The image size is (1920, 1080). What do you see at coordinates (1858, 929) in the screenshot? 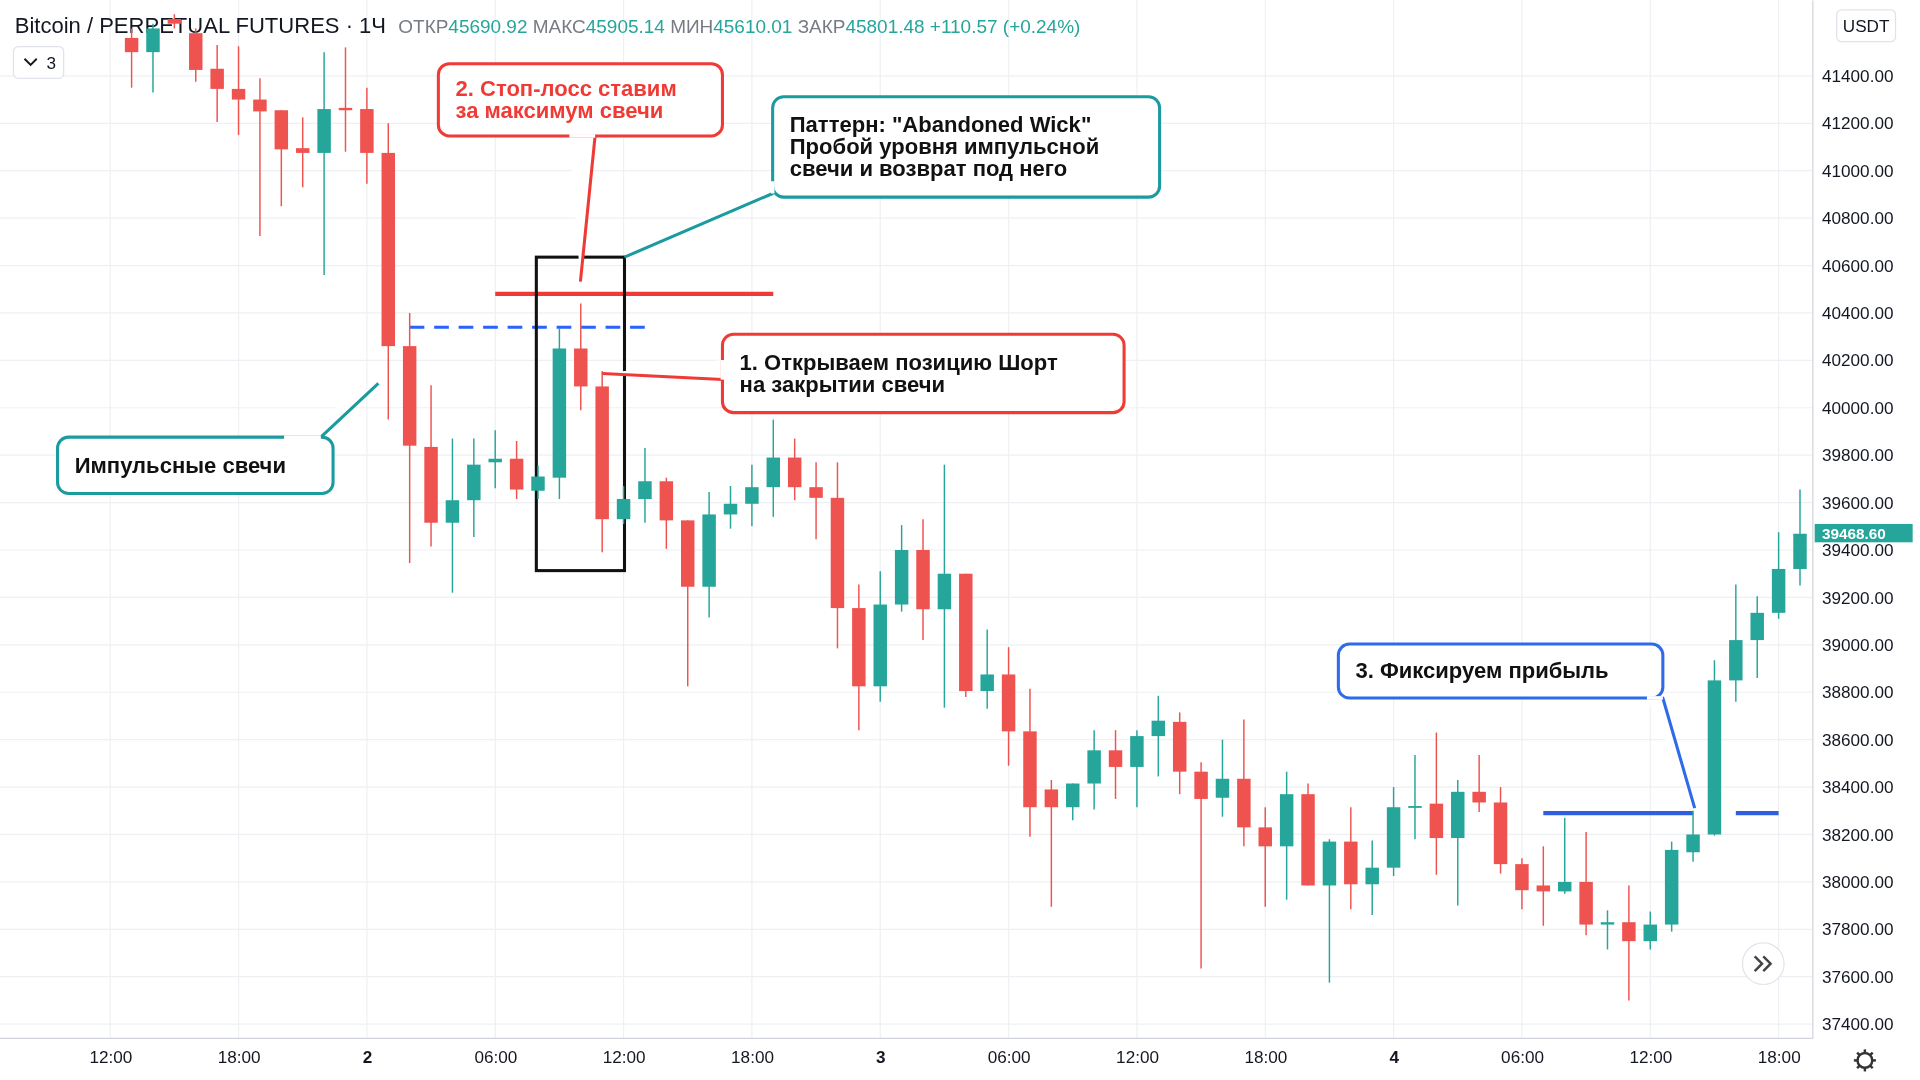
I see `y-tick-label: 37800.00` at bounding box center [1858, 929].